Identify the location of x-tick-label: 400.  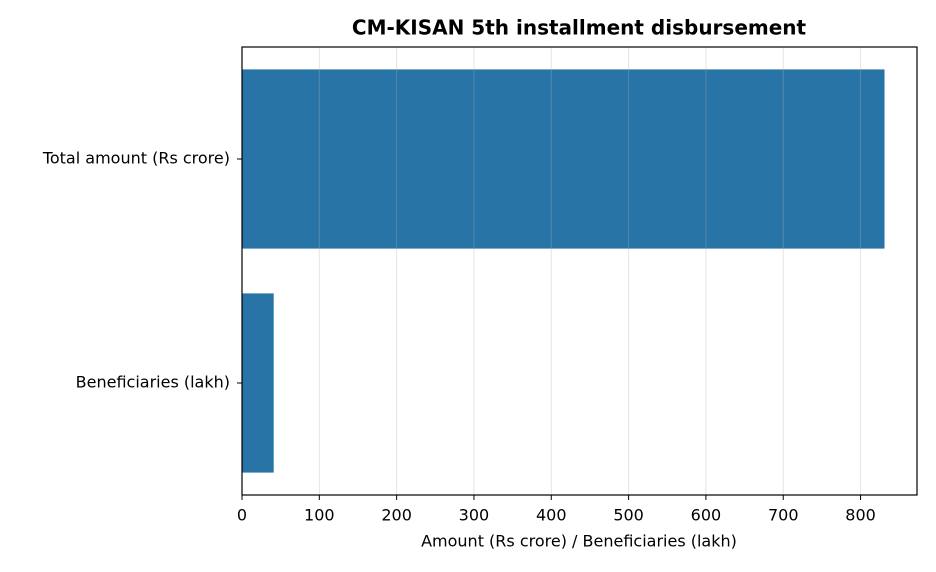
(551, 515).